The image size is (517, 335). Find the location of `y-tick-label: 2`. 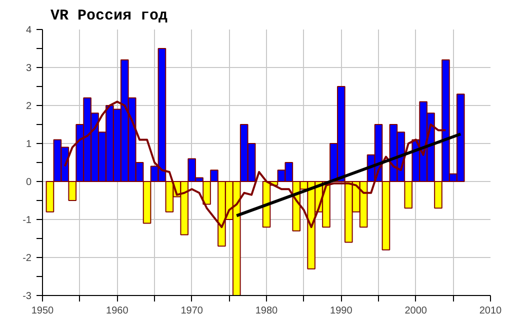

y-tick-label: 2 is located at coordinates (29, 106).